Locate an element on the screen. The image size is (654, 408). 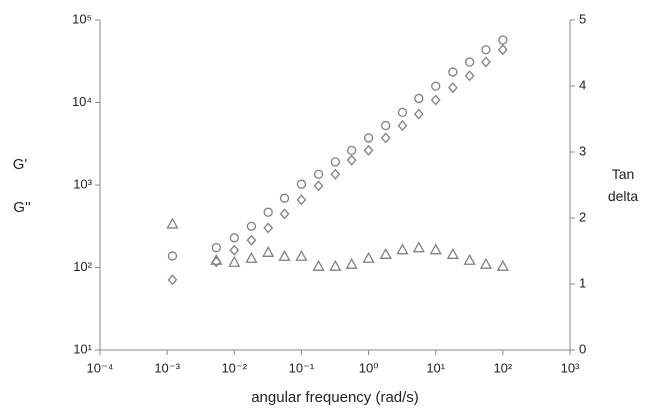
y-tick-label: 10³ is located at coordinates (82, 183).